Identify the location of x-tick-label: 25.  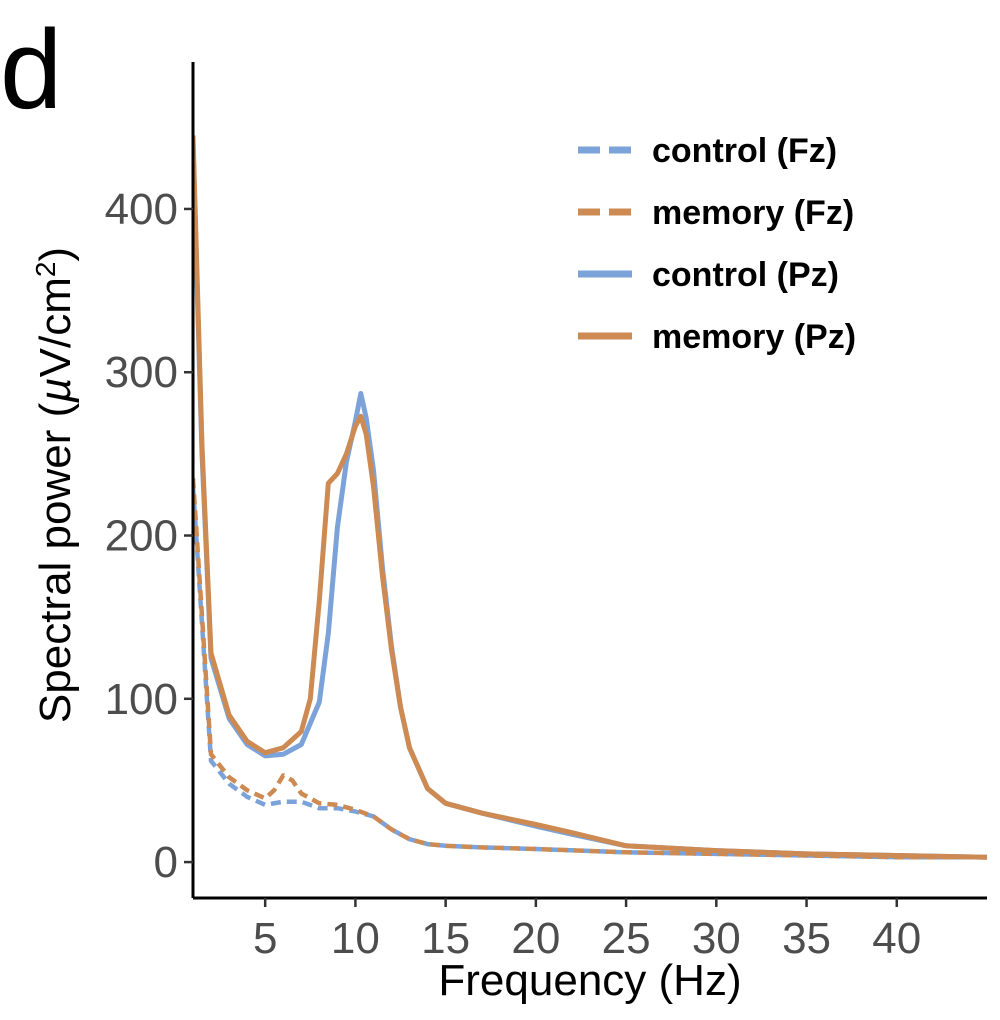
(626, 938).